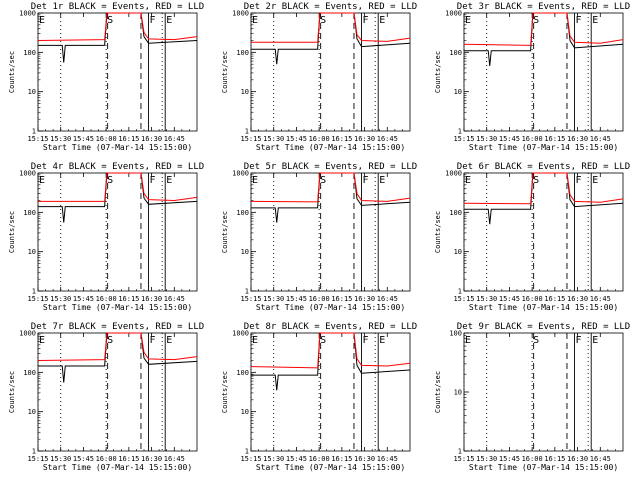 This screenshot has height=480, width=640. What do you see at coordinates (543, 327) in the screenshot?
I see `panel-title: Det 9r BLACK = Events, RED = LLD` at bounding box center [543, 327].